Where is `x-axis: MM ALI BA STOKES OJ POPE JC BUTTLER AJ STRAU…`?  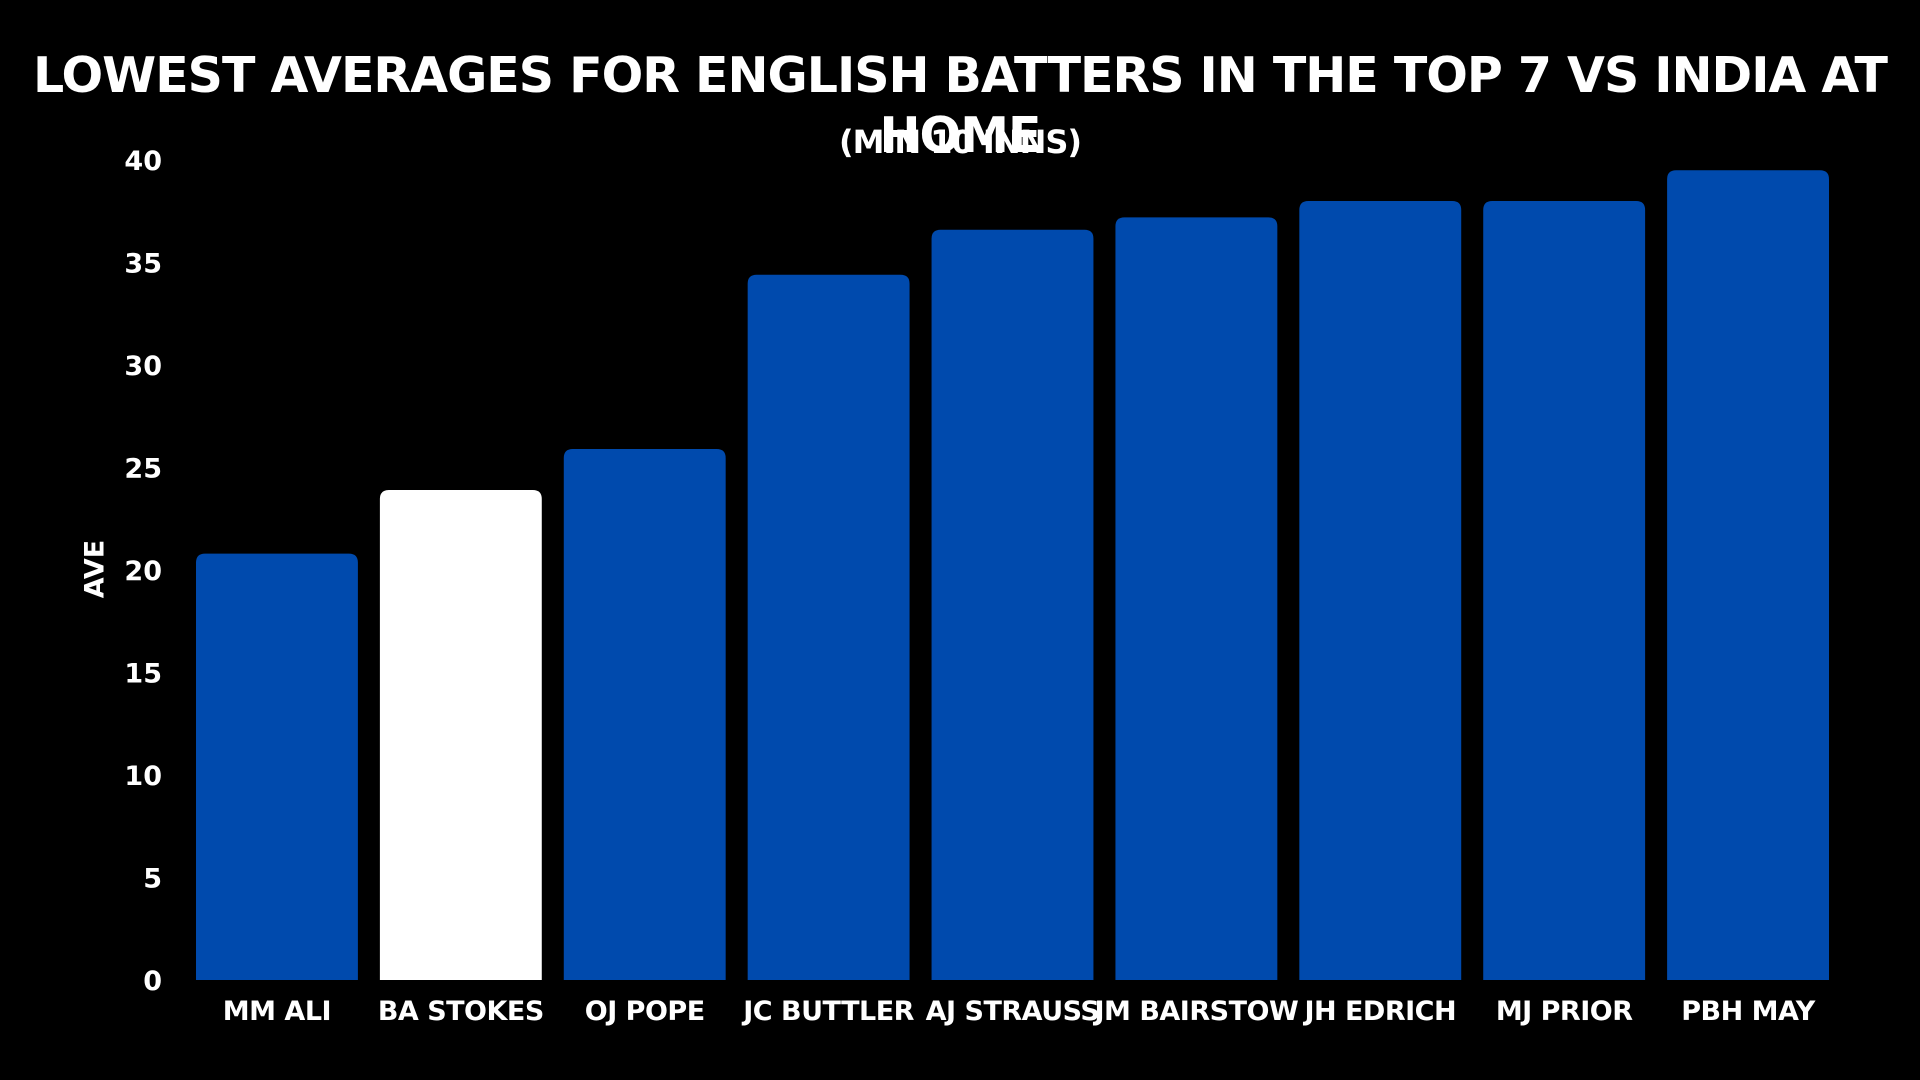
x-axis: MM ALI BA STOKES OJ POPE JC BUTTLER AJ STRAU… is located at coordinates (1019, 1011).